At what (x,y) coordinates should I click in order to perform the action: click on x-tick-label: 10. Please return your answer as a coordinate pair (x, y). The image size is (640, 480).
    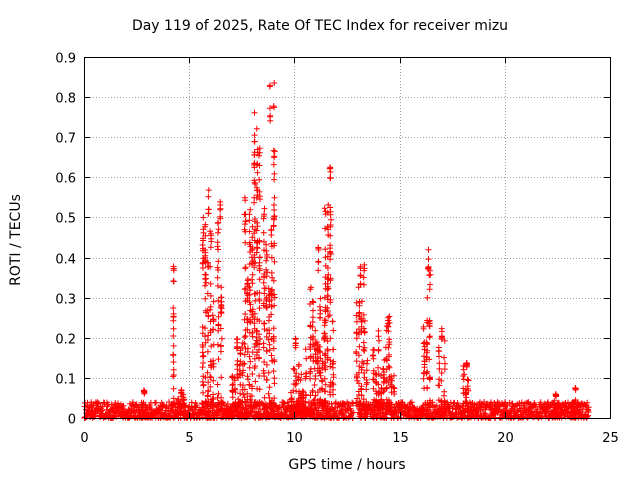
    Looking at the image, I should click on (294, 438).